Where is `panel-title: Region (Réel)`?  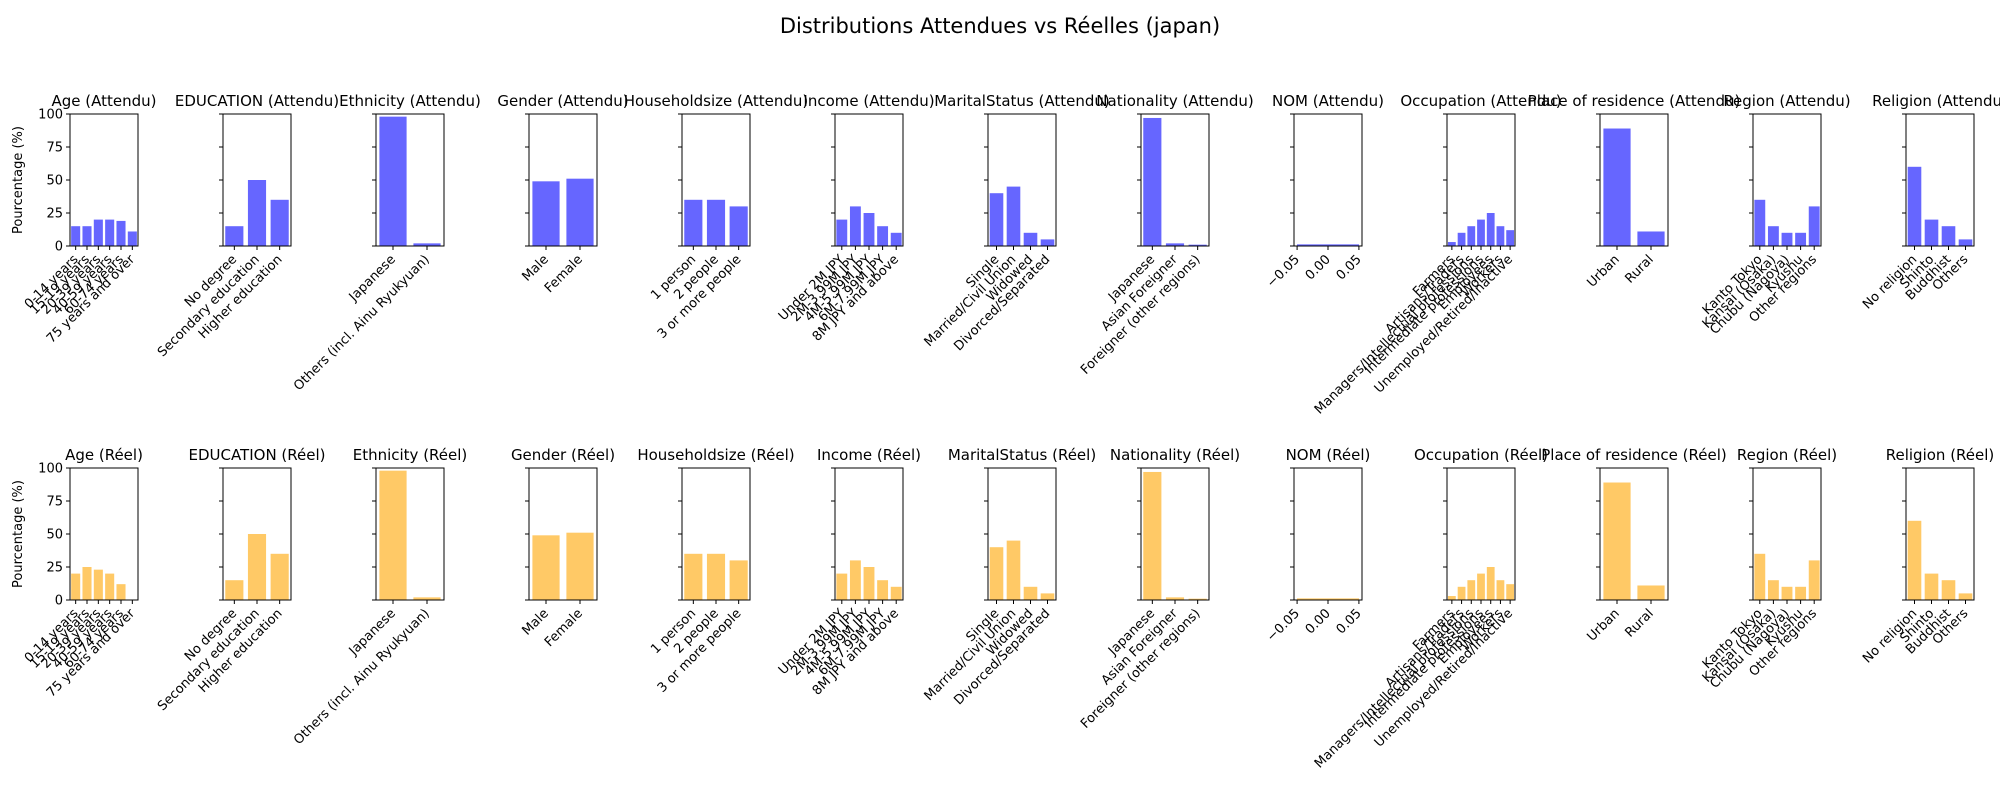 panel-title: Region (Réel) is located at coordinates (1787, 455).